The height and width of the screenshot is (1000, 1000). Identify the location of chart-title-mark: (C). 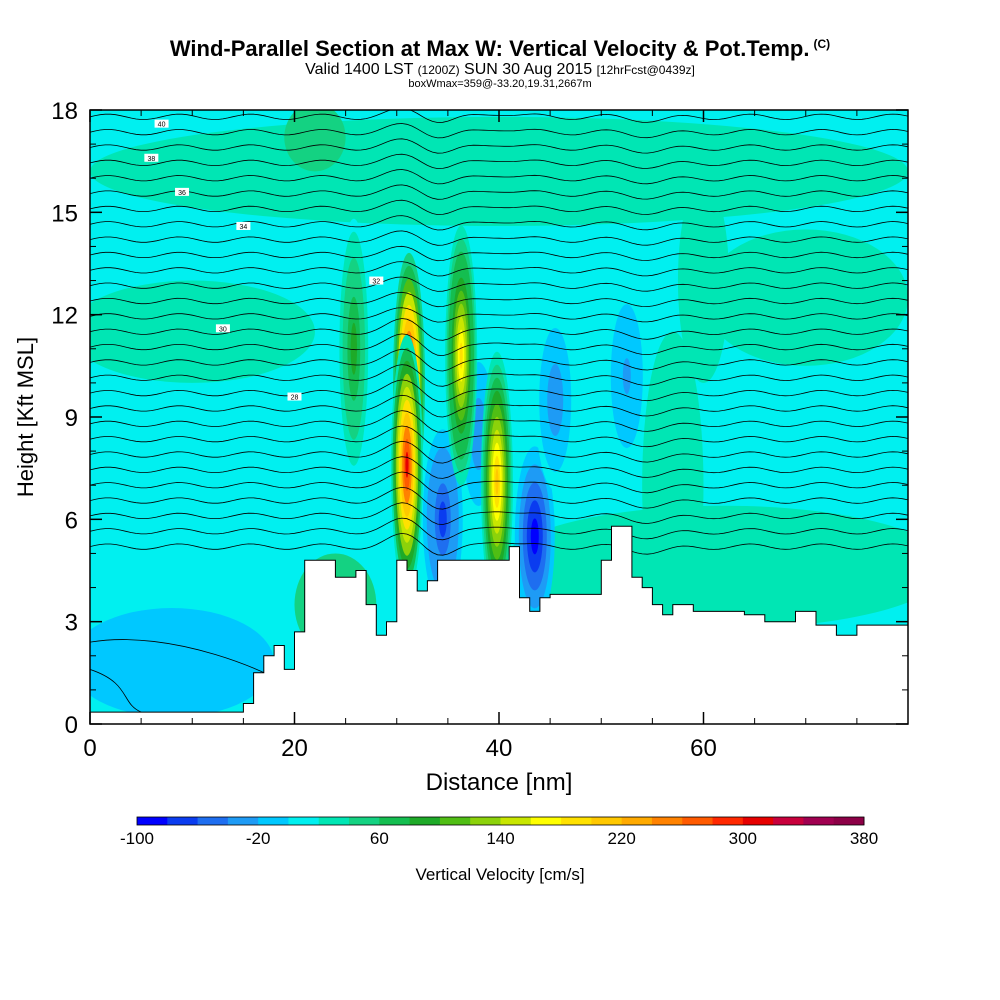
(822, 43).